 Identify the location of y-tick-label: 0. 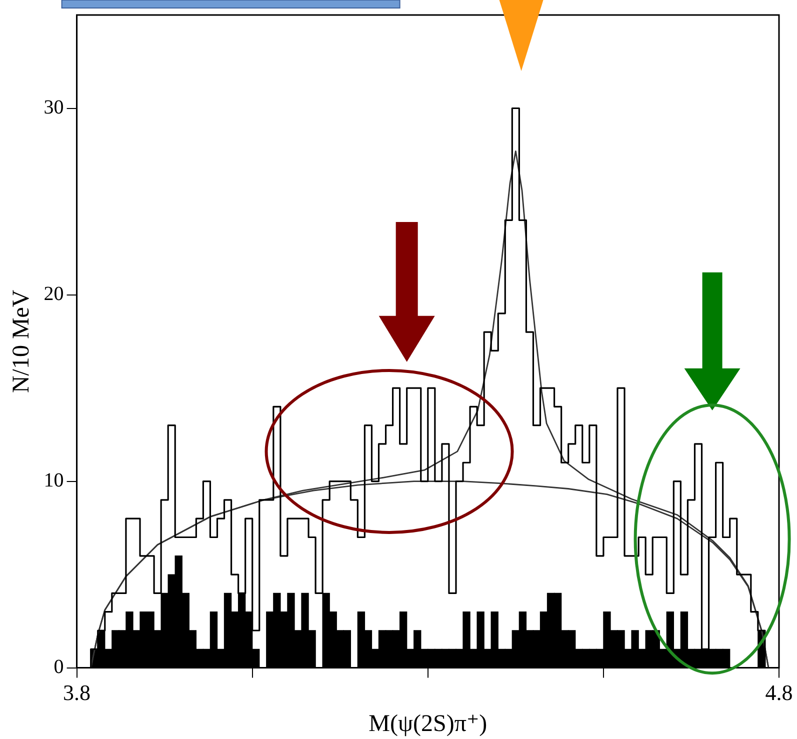
(59, 667).